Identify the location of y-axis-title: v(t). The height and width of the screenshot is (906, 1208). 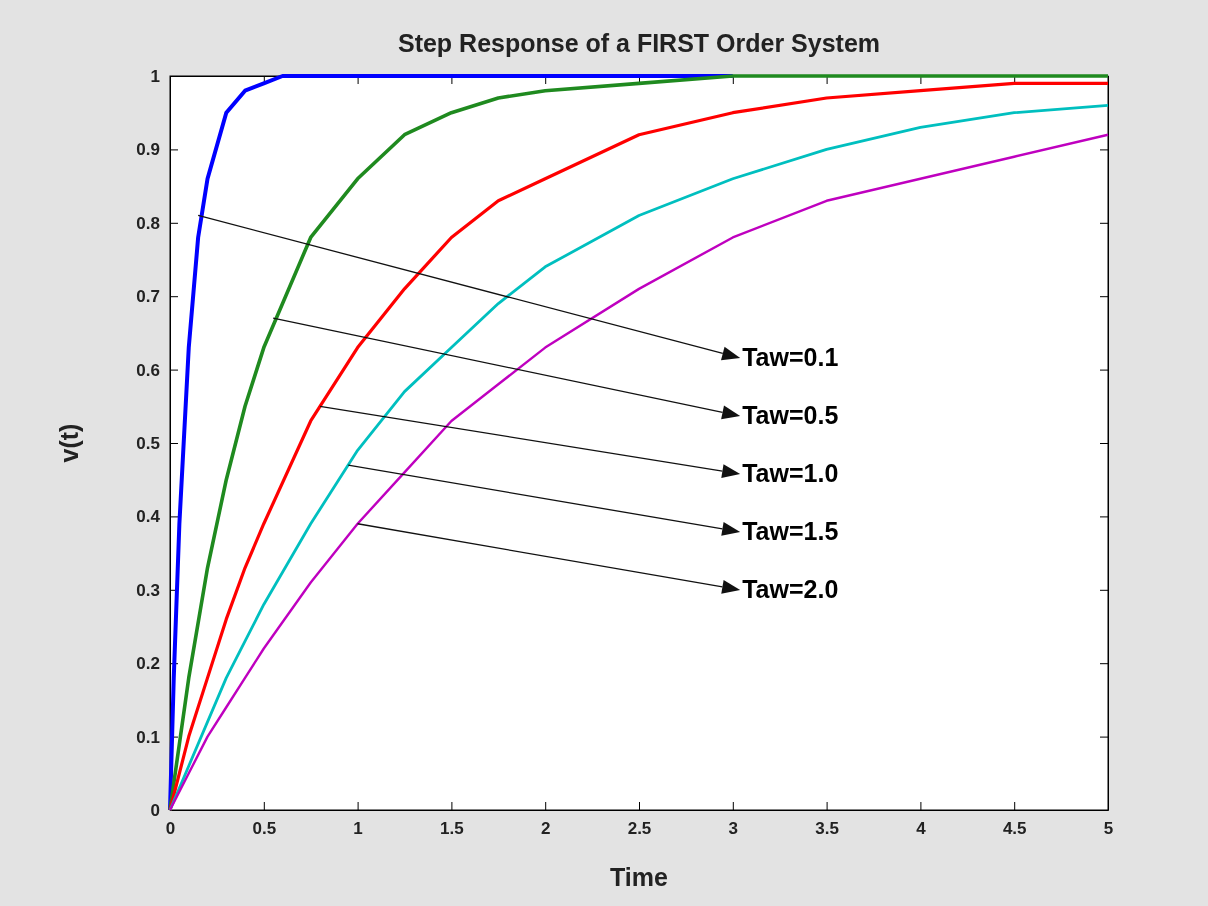
(69, 443).